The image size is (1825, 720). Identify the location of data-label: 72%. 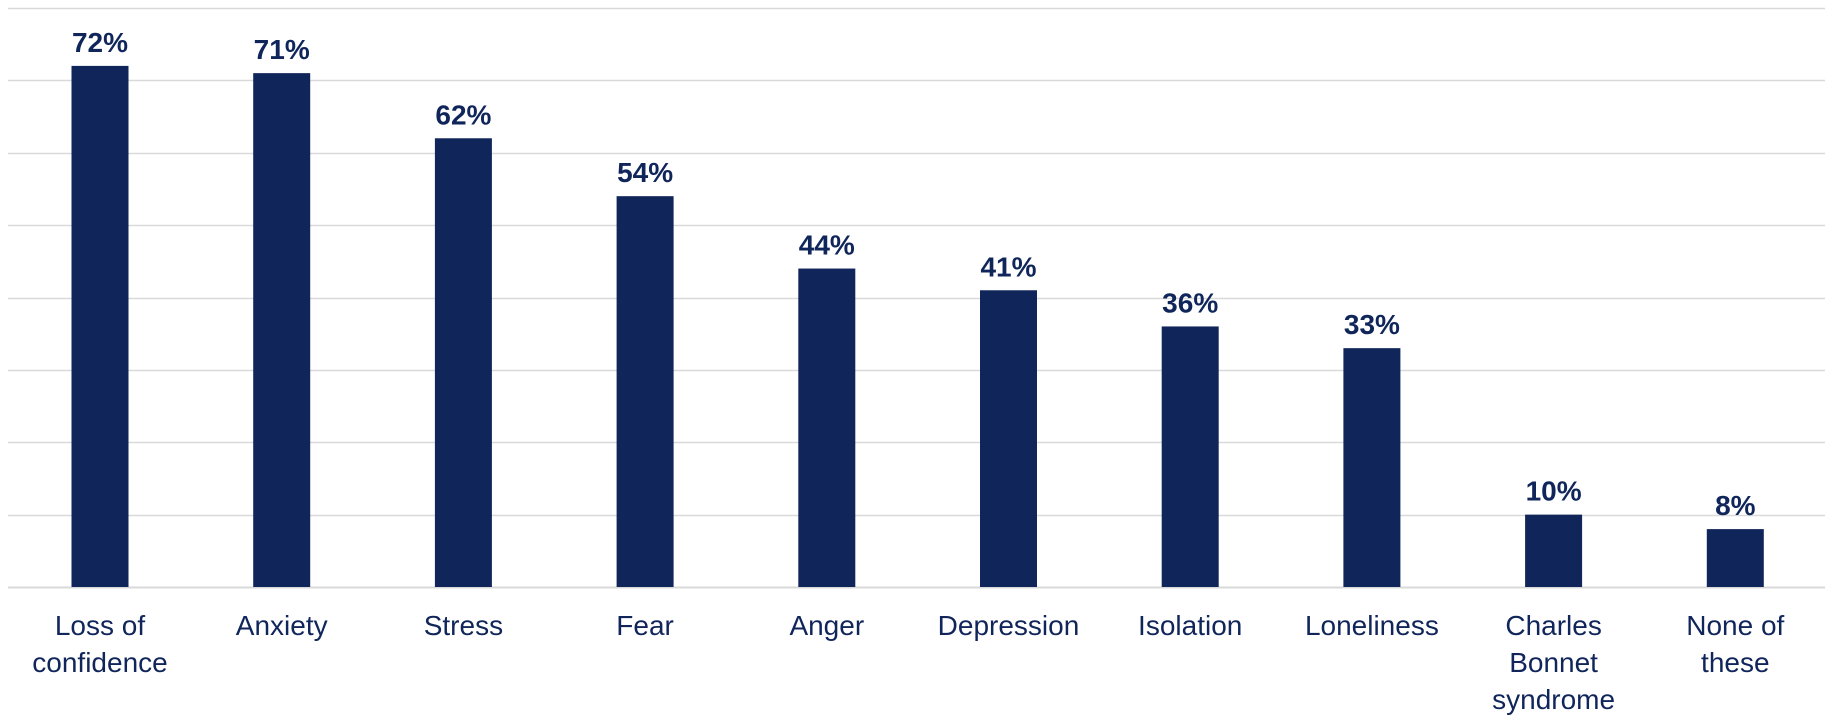
(100, 42).